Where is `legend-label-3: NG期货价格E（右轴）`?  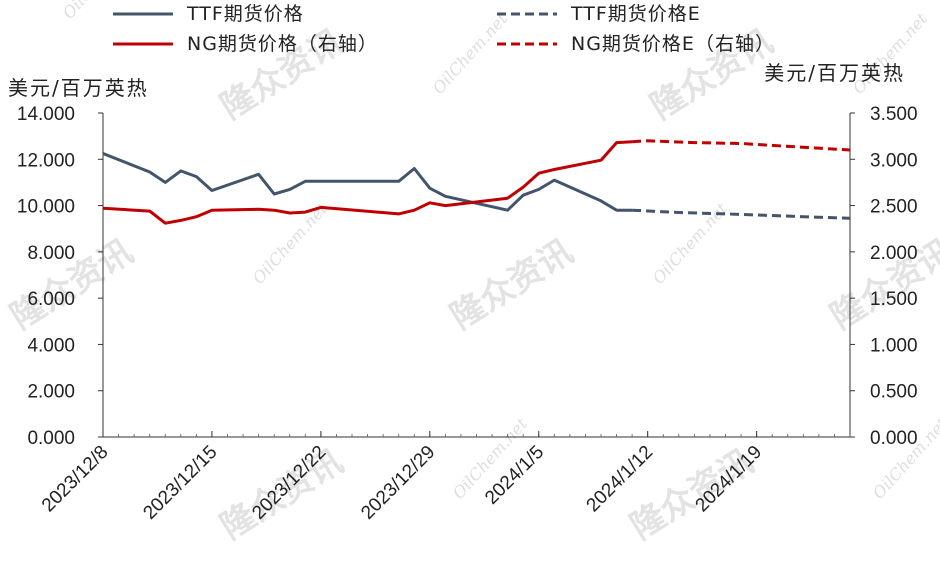
legend-label-3: NG期货价格E（右轴） is located at coordinates (673, 44).